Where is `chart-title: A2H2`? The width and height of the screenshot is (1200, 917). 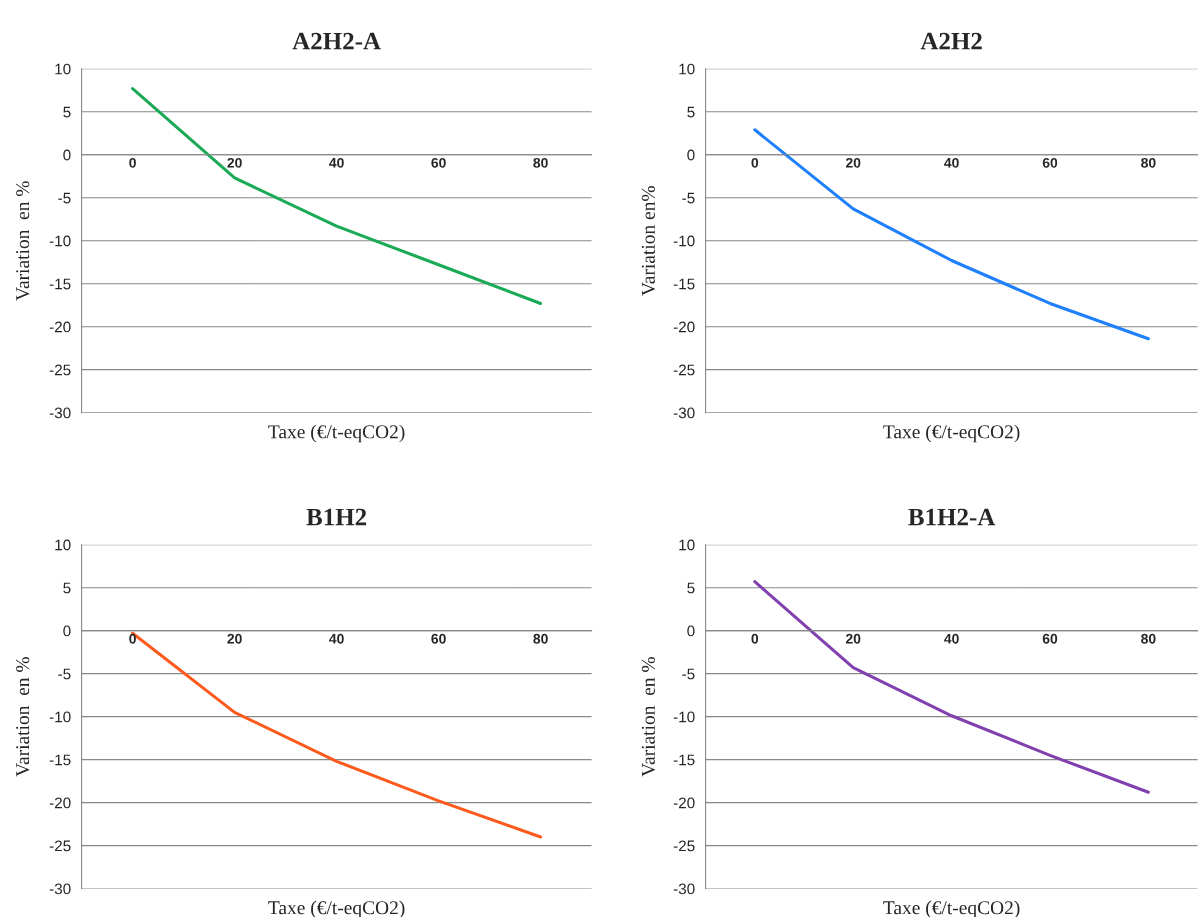 chart-title: A2H2 is located at coordinates (951, 41).